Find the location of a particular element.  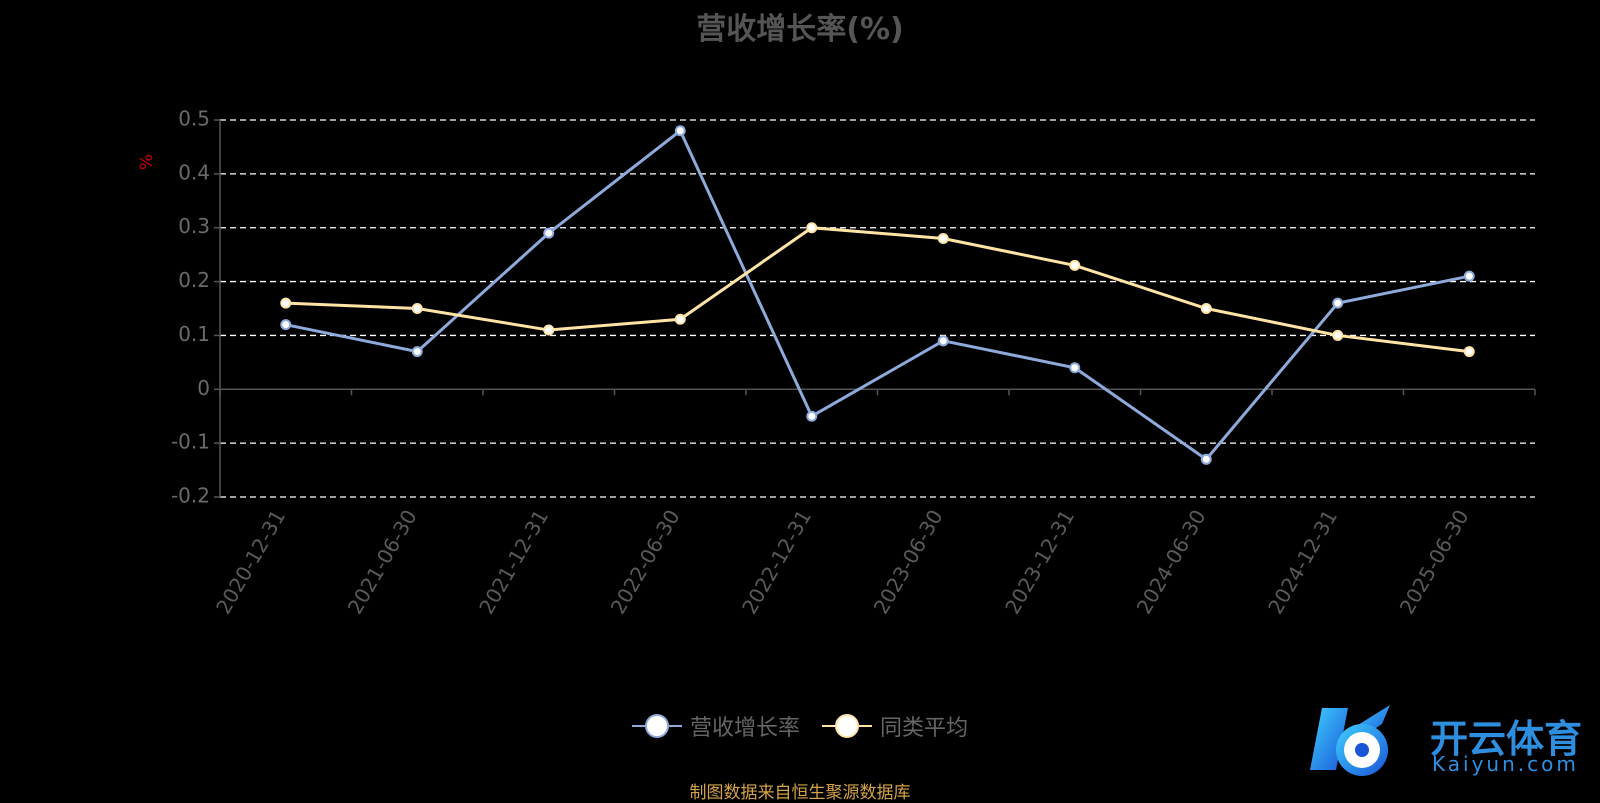

x-tick-label: 2022-12-31 is located at coordinates (776, 562).